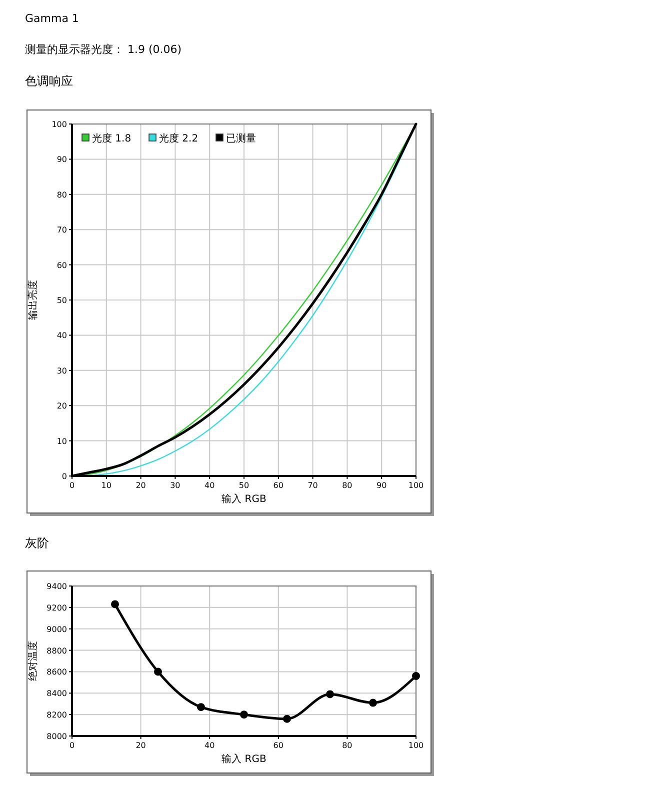 The width and height of the screenshot is (655, 800). Describe the element at coordinates (178, 138) in the screenshot. I see `legend-label: 光度 2.2` at that location.